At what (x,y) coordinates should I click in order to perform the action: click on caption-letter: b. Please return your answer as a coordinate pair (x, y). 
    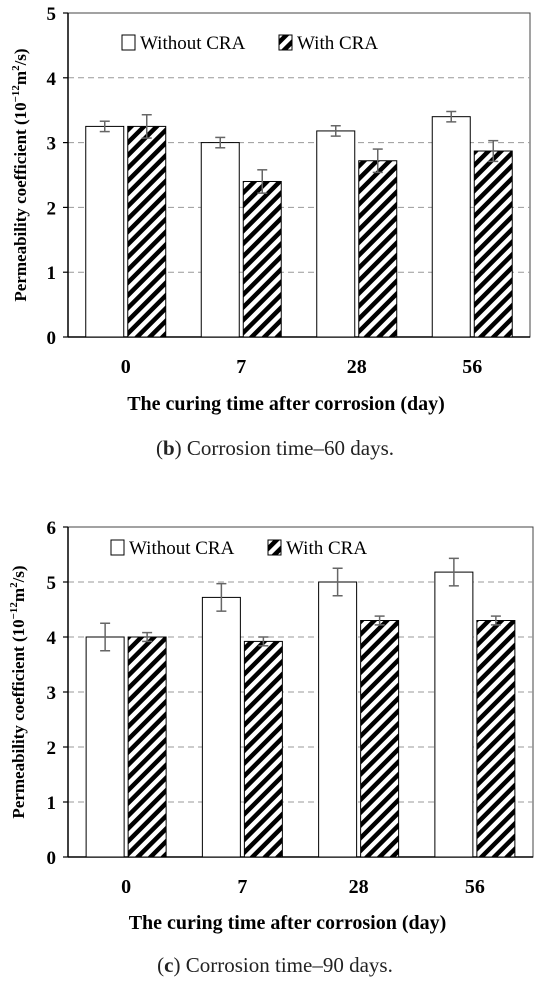
    Looking at the image, I should click on (168, 448).